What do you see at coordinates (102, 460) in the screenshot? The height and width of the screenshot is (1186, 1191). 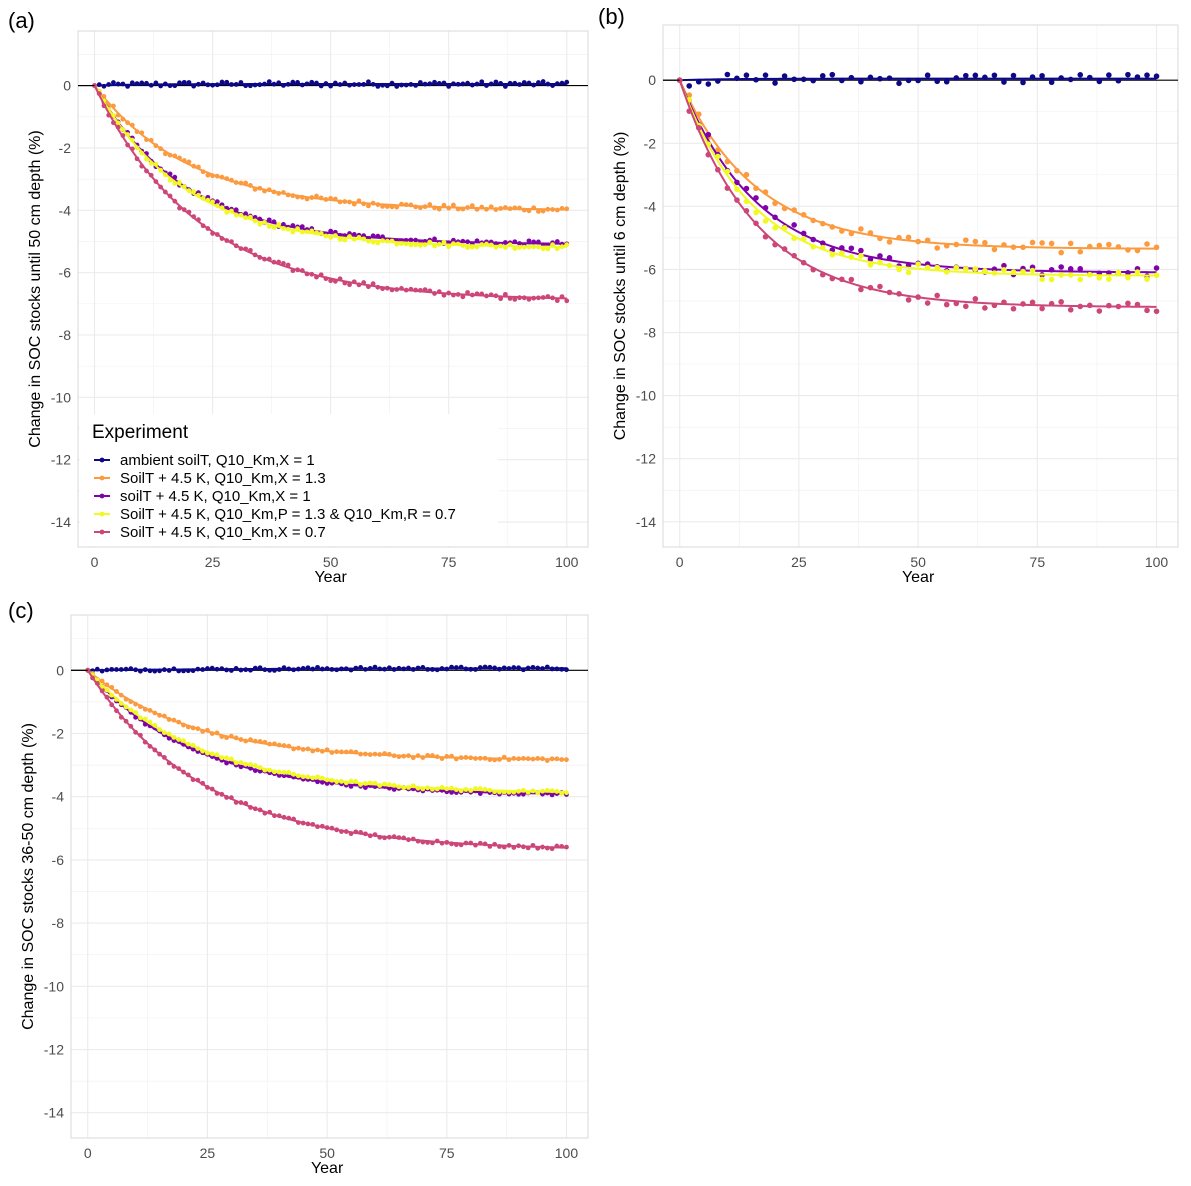 I see `legend-key-point` at bounding box center [102, 460].